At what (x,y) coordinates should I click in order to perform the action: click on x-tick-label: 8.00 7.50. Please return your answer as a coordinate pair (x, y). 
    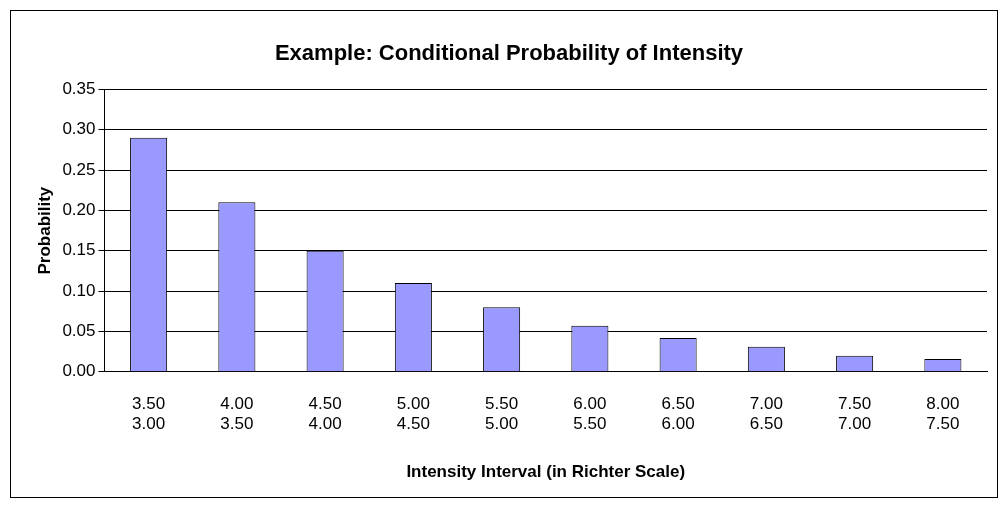
    Looking at the image, I should click on (943, 413).